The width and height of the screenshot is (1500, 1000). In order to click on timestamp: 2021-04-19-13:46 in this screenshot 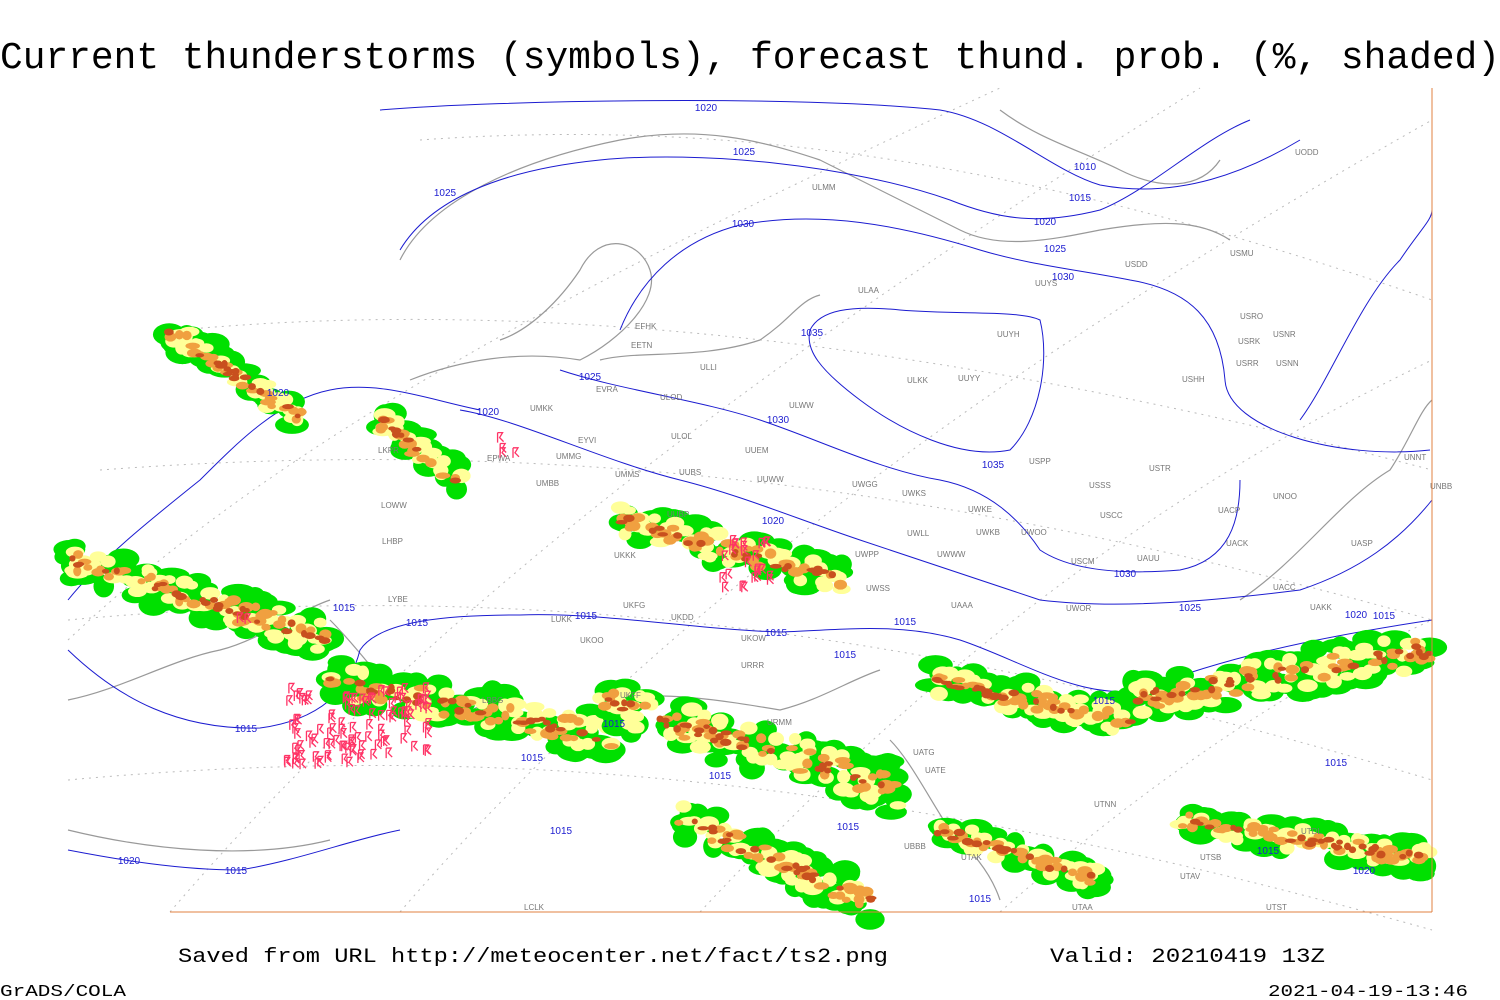, I will do `click(1368, 991)`.